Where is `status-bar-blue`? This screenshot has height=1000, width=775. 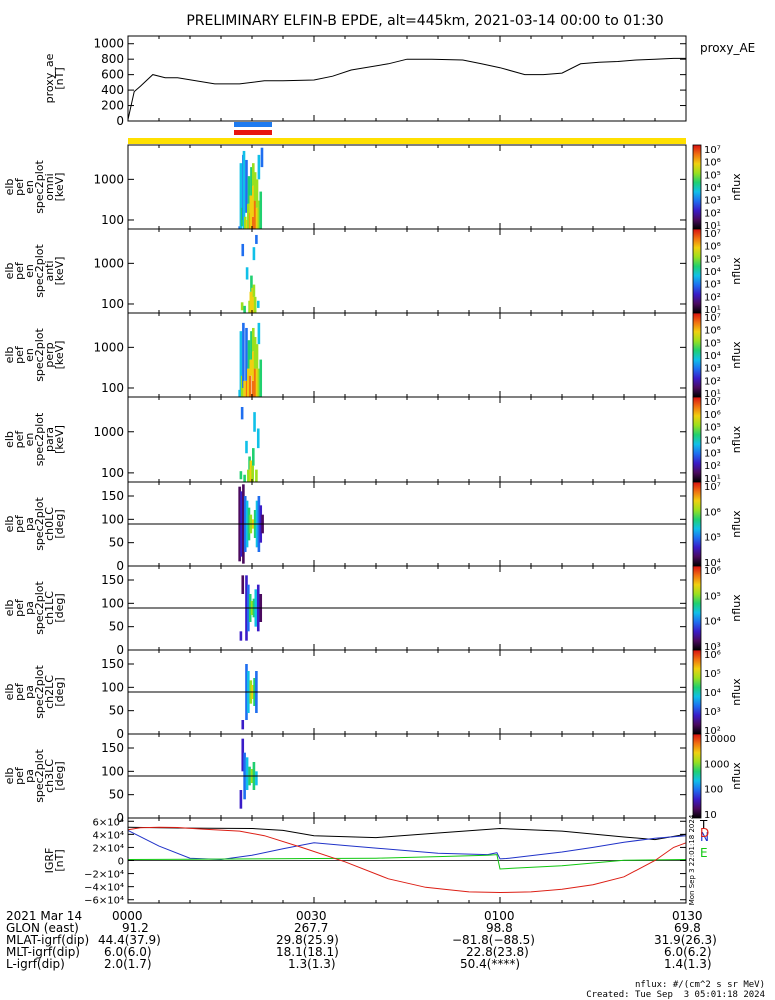
status-bar-blue is located at coordinates (253, 124).